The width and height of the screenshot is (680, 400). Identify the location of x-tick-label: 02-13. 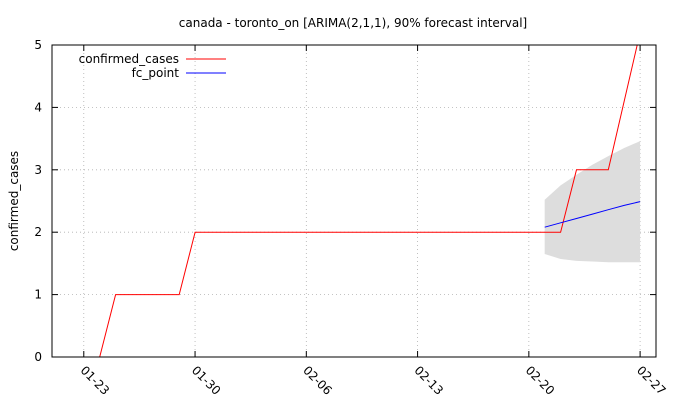
(428, 380).